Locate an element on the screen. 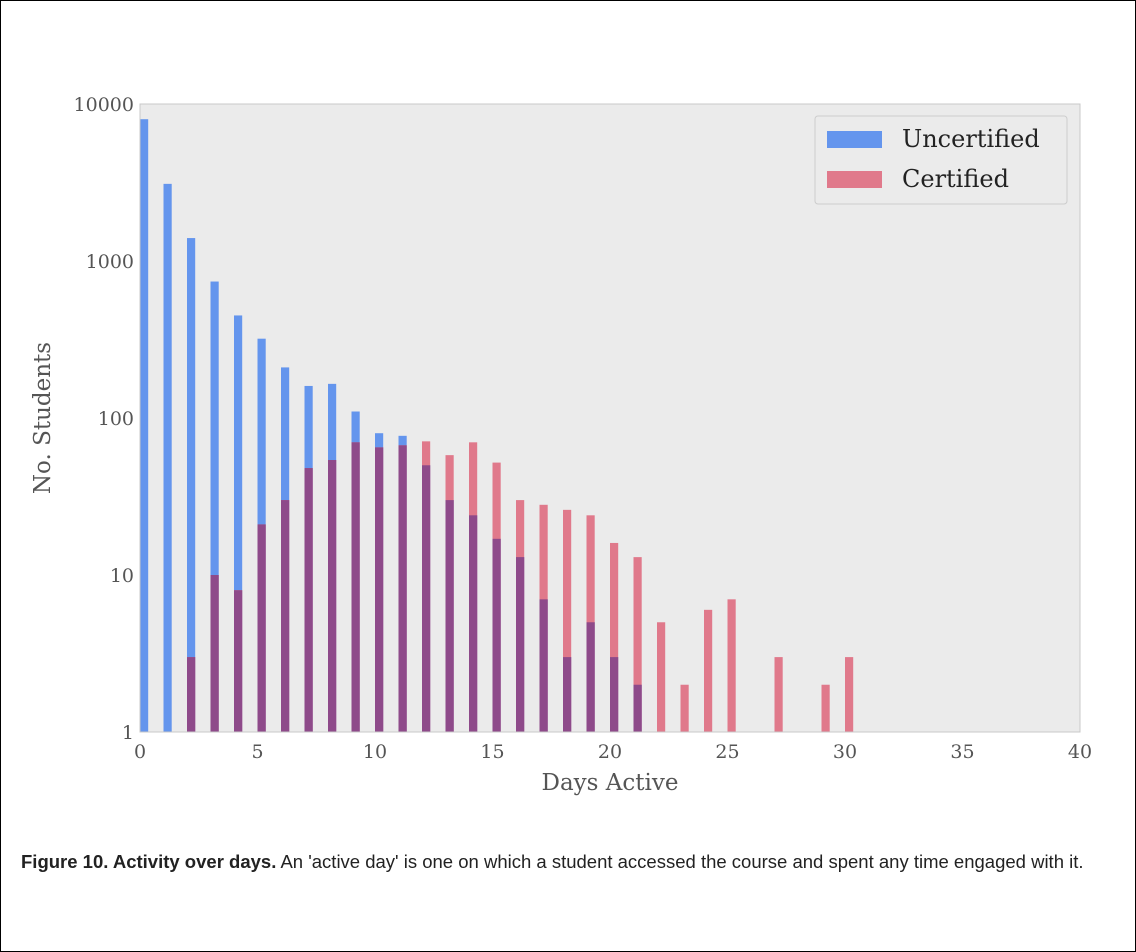  x-tick-label: 30 is located at coordinates (845, 752).